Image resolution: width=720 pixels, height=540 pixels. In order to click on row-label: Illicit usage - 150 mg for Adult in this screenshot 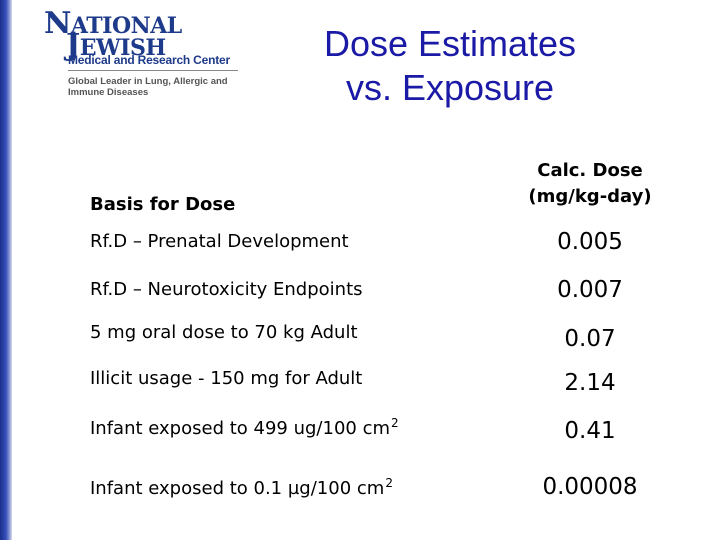, I will do `click(226, 378)`.